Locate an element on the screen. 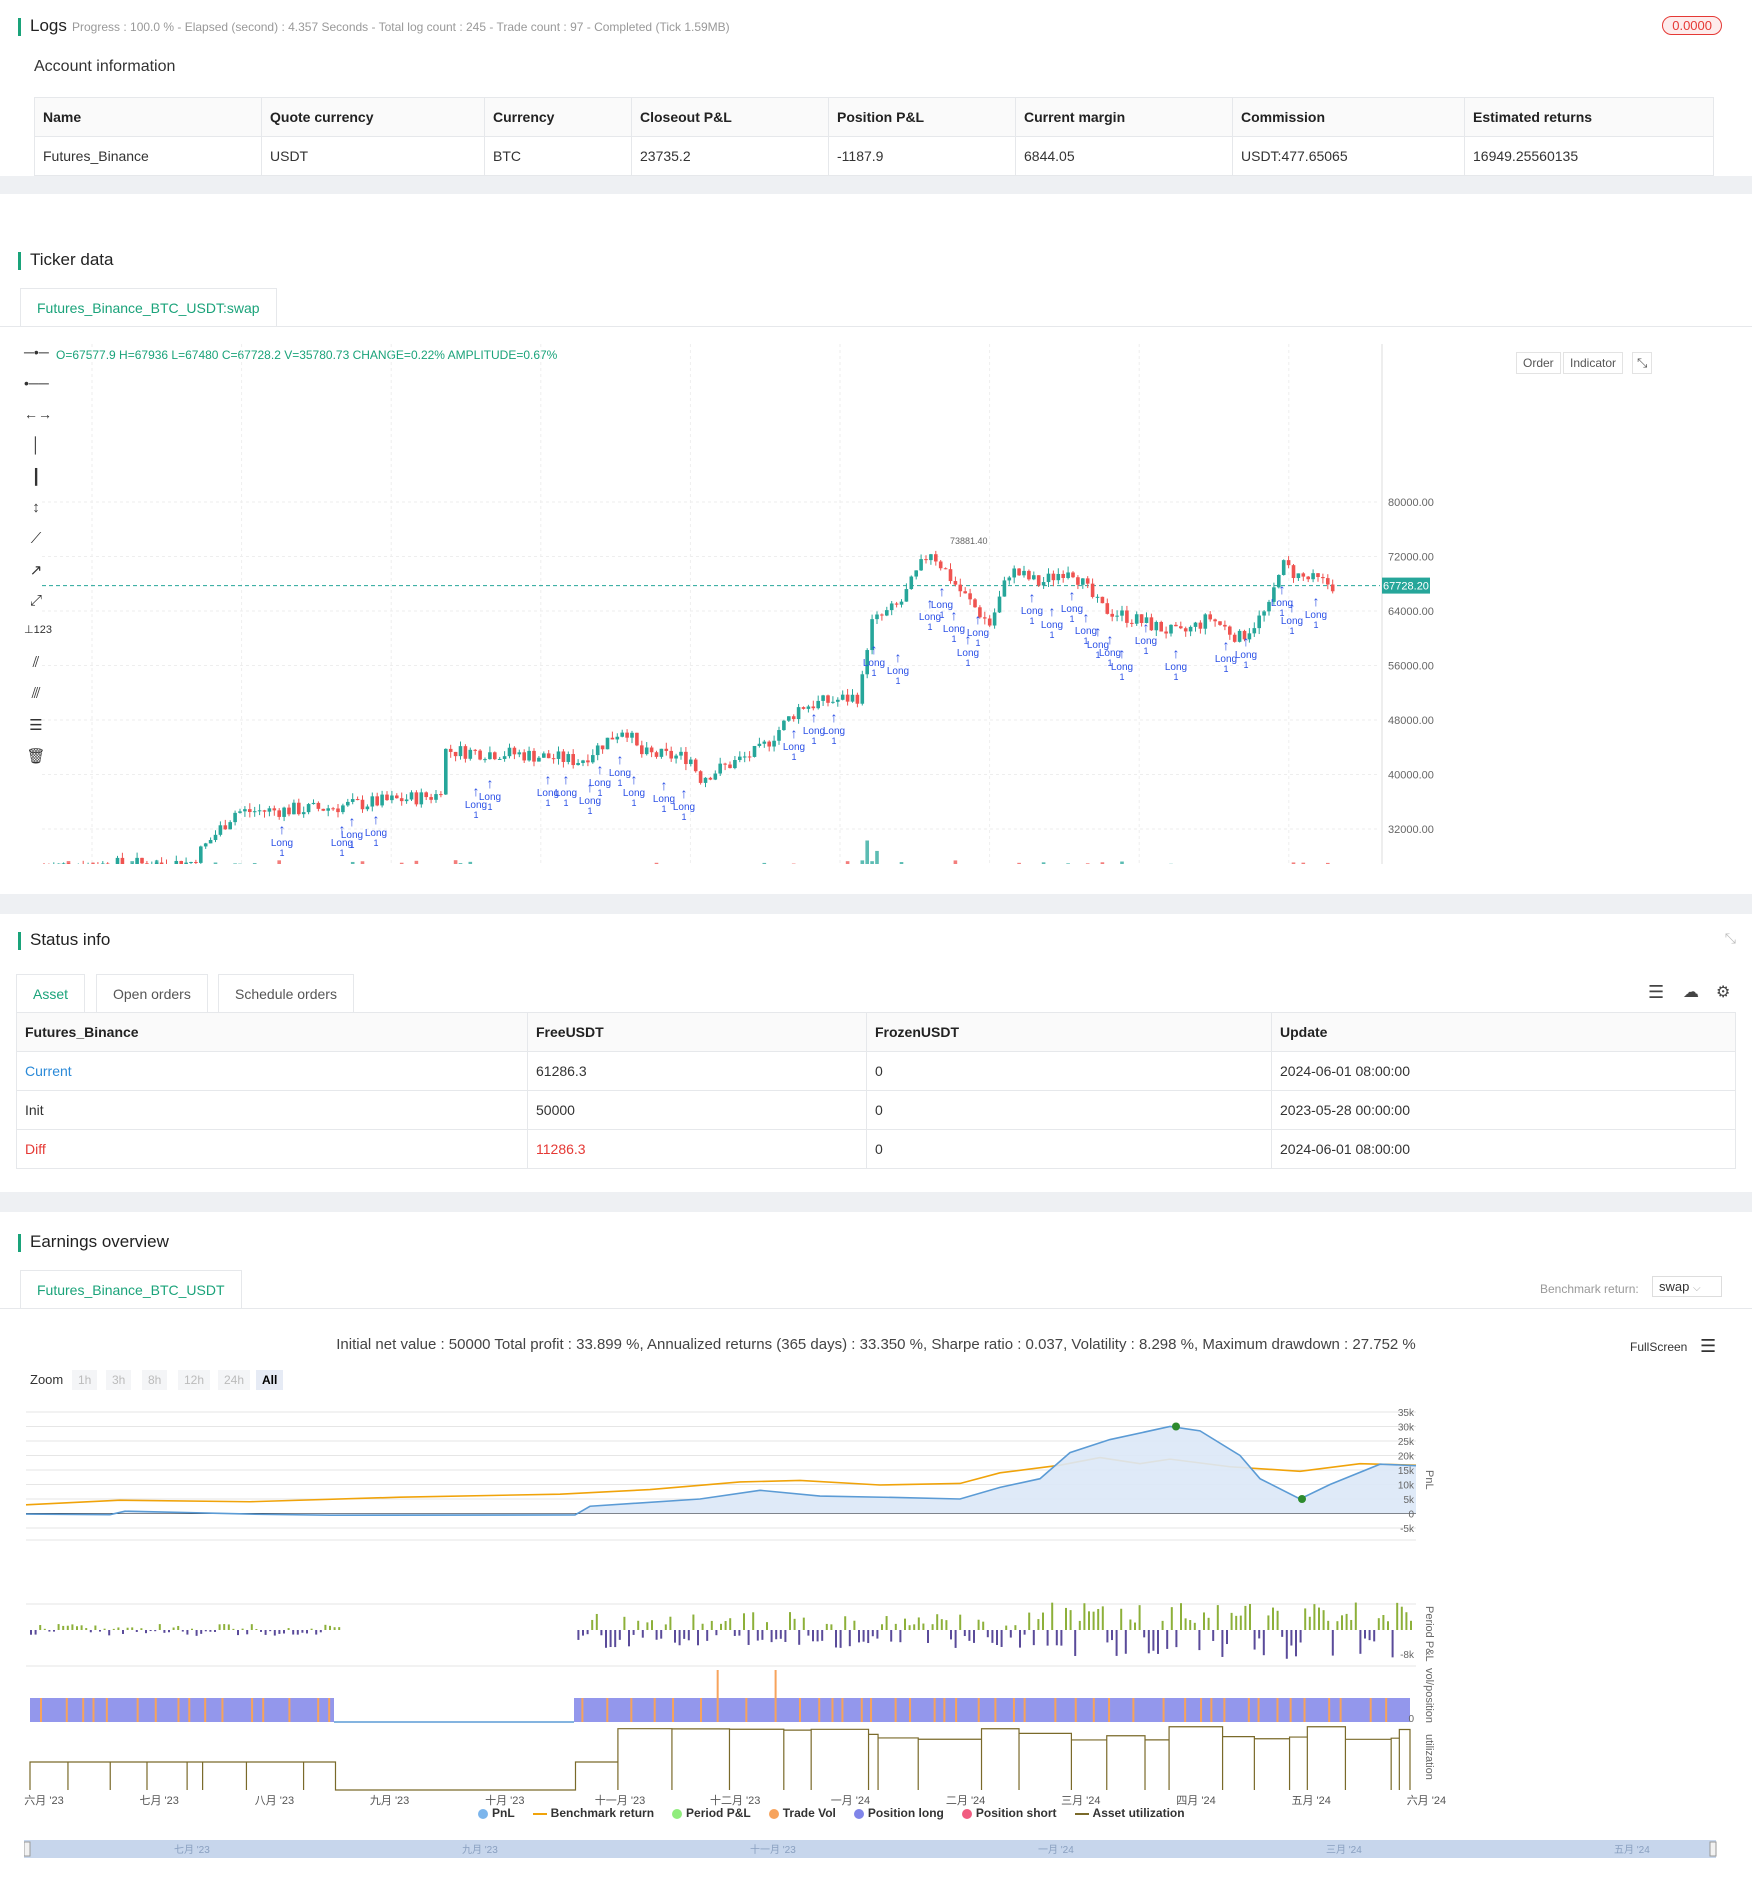  legend-item: Benchmark return is located at coordinates (593, 1813).